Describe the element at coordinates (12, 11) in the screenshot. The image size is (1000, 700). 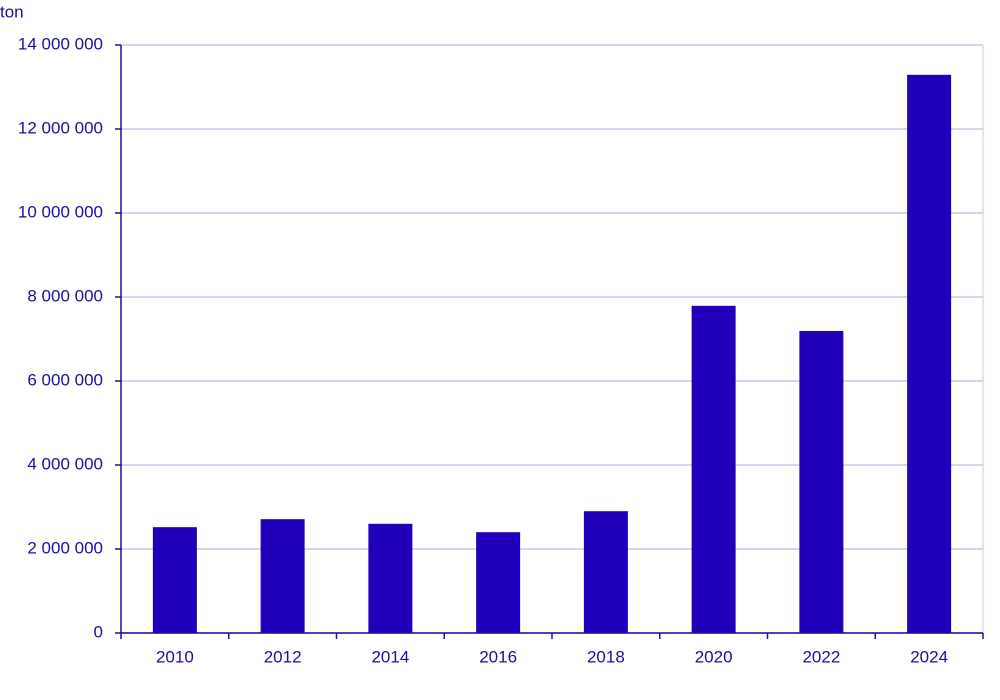
I see `y-axis-label: ton` at that location.